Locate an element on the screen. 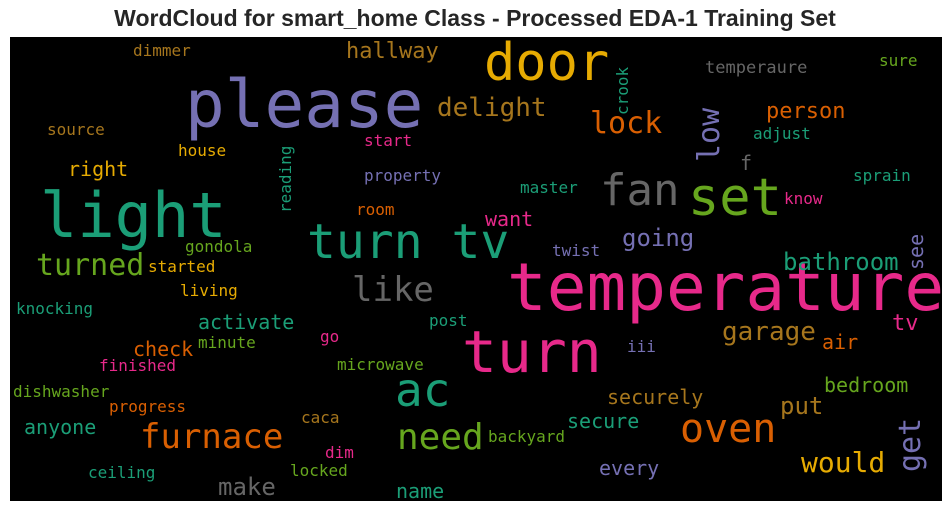 The image size is (950, 511). word-turned: turned is located at coordinates (90, 265).